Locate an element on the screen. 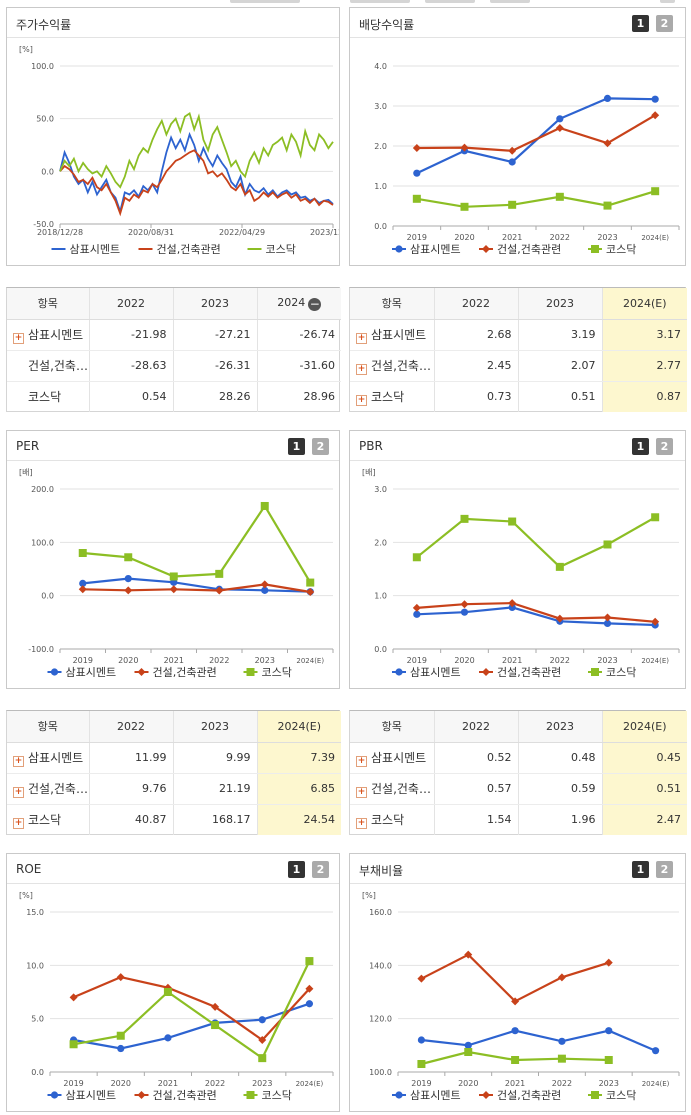  cell-value: 2.77 is located at coordinates (644, 366).